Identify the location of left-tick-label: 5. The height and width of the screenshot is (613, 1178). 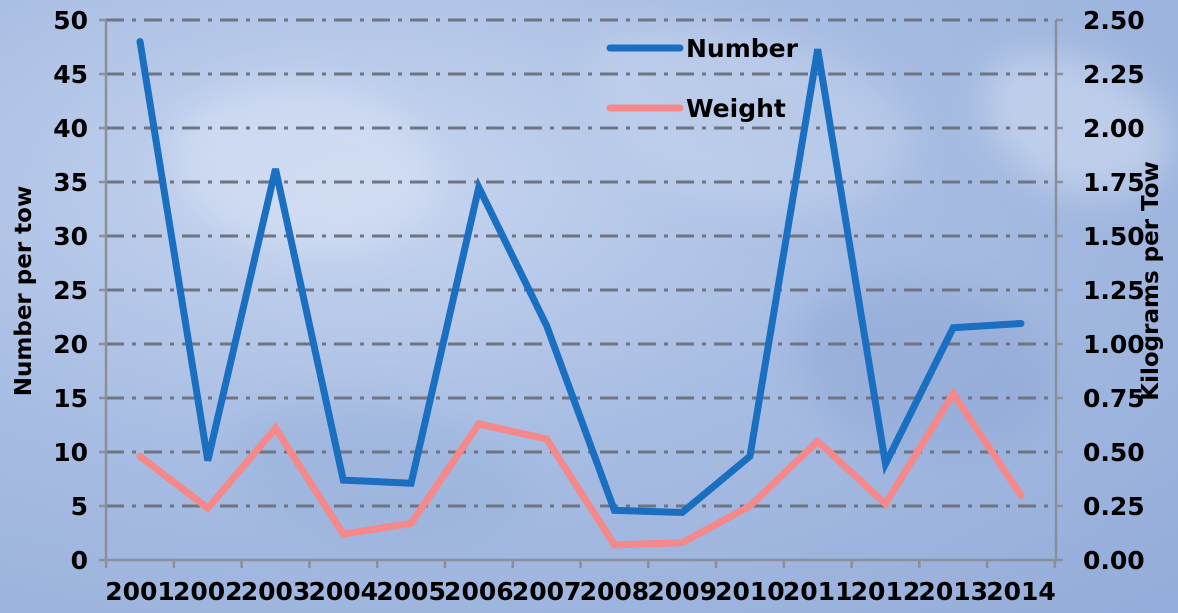
(79, 506).